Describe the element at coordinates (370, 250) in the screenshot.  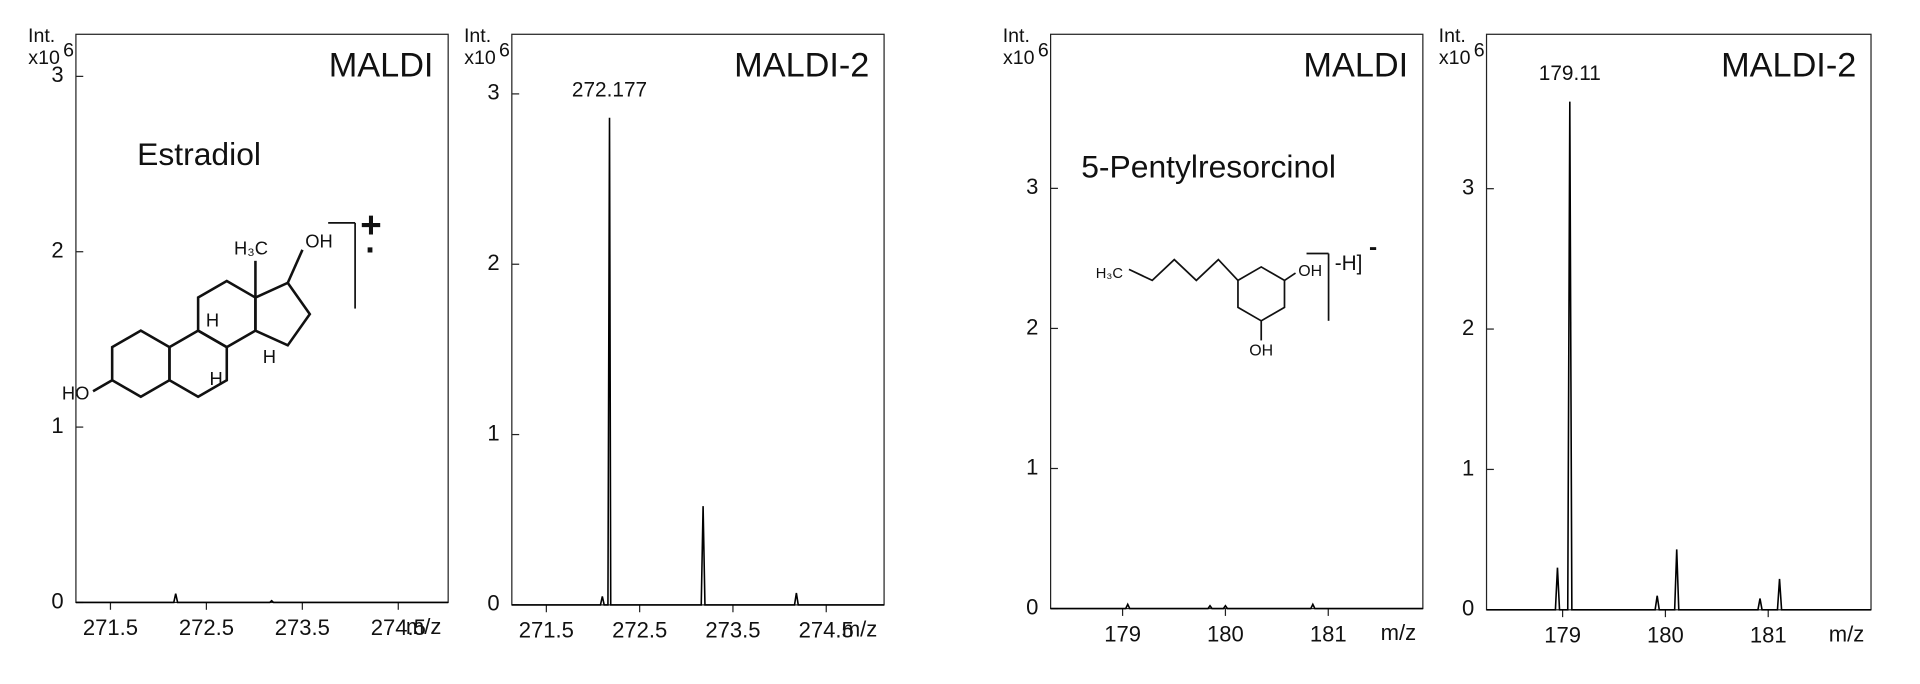
I see `radical-label: ·` at that location.